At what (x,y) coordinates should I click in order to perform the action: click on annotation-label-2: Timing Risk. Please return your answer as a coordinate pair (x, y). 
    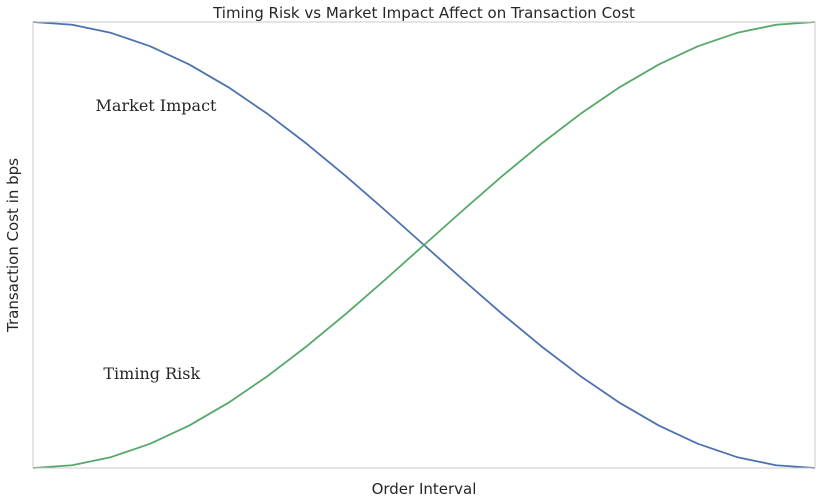
    Looking at the image, I should click on (151, 373).